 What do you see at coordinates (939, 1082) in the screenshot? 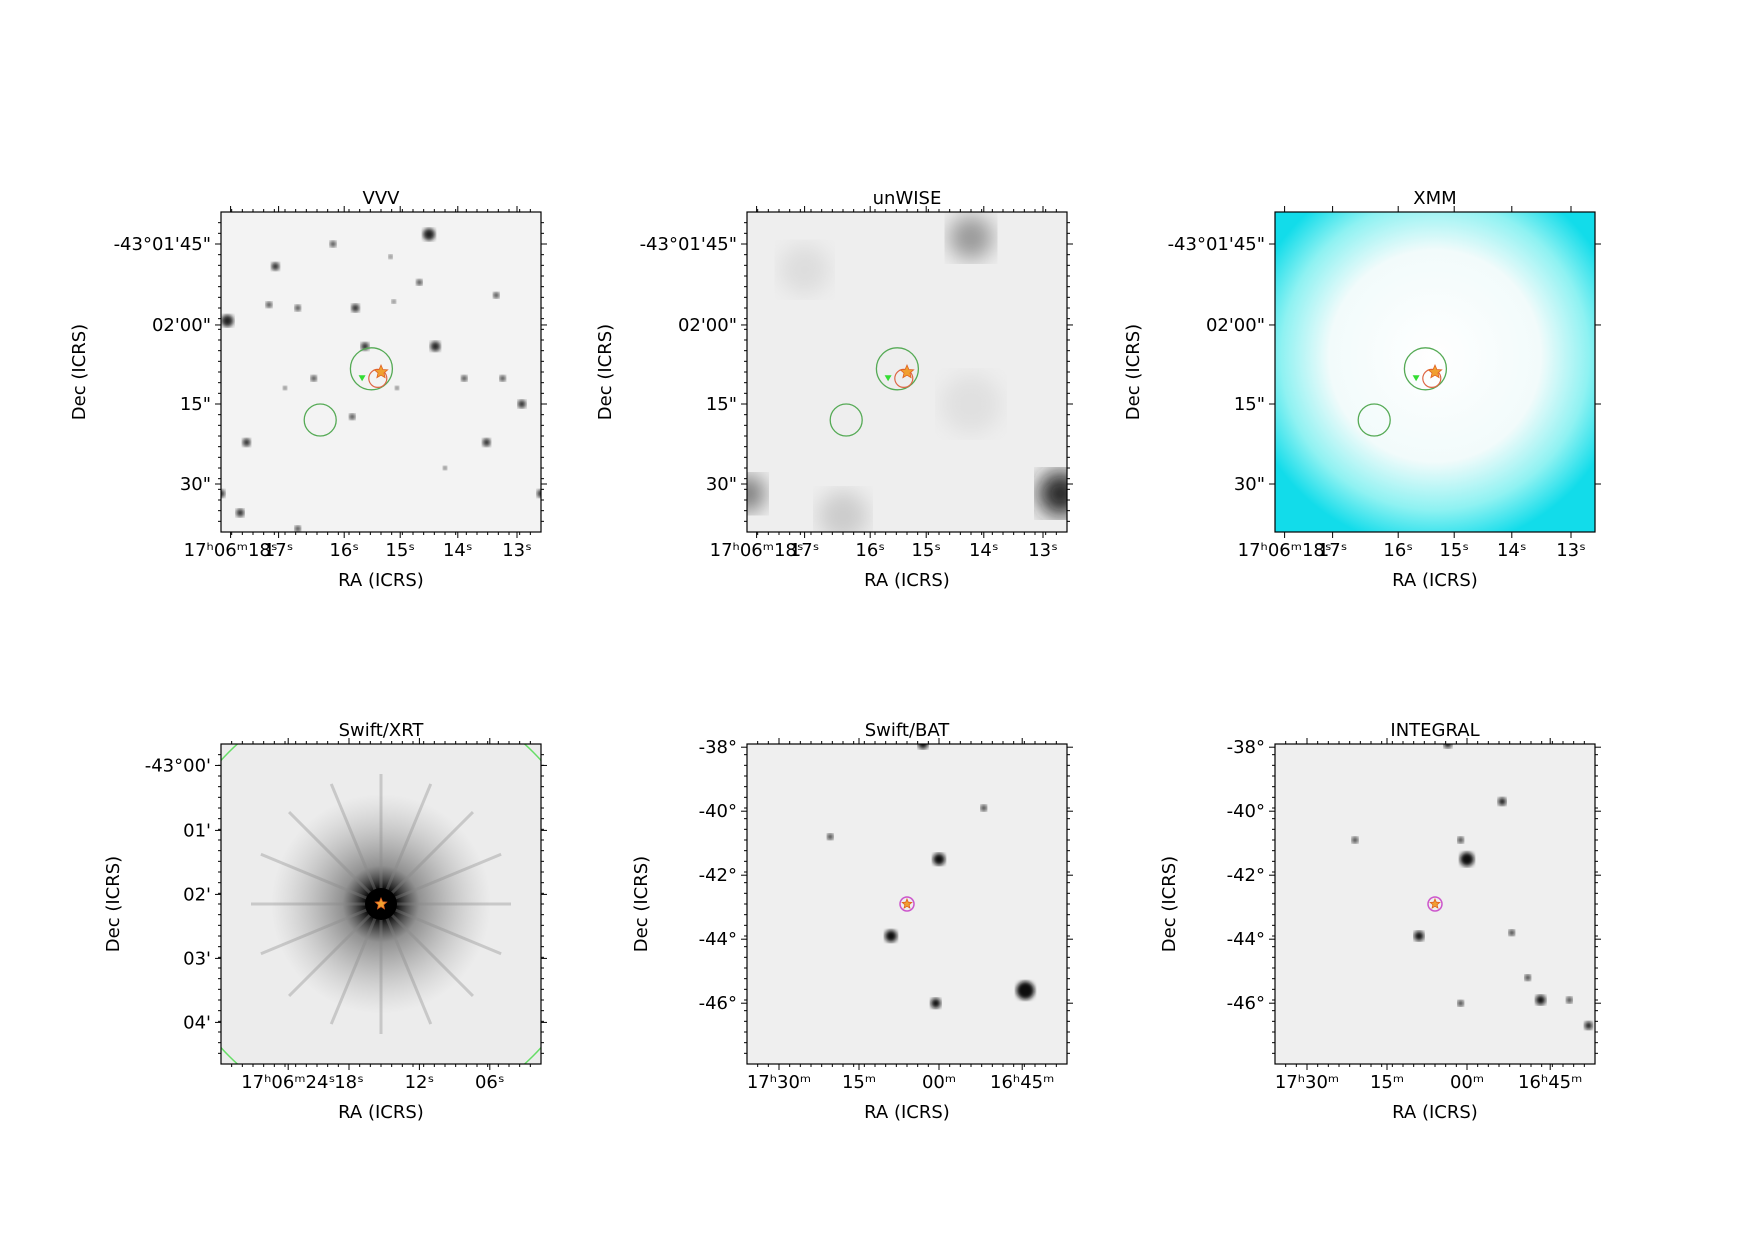
I see `x-tick-label: 00ᵐ` at bounding box center [939, 1082].